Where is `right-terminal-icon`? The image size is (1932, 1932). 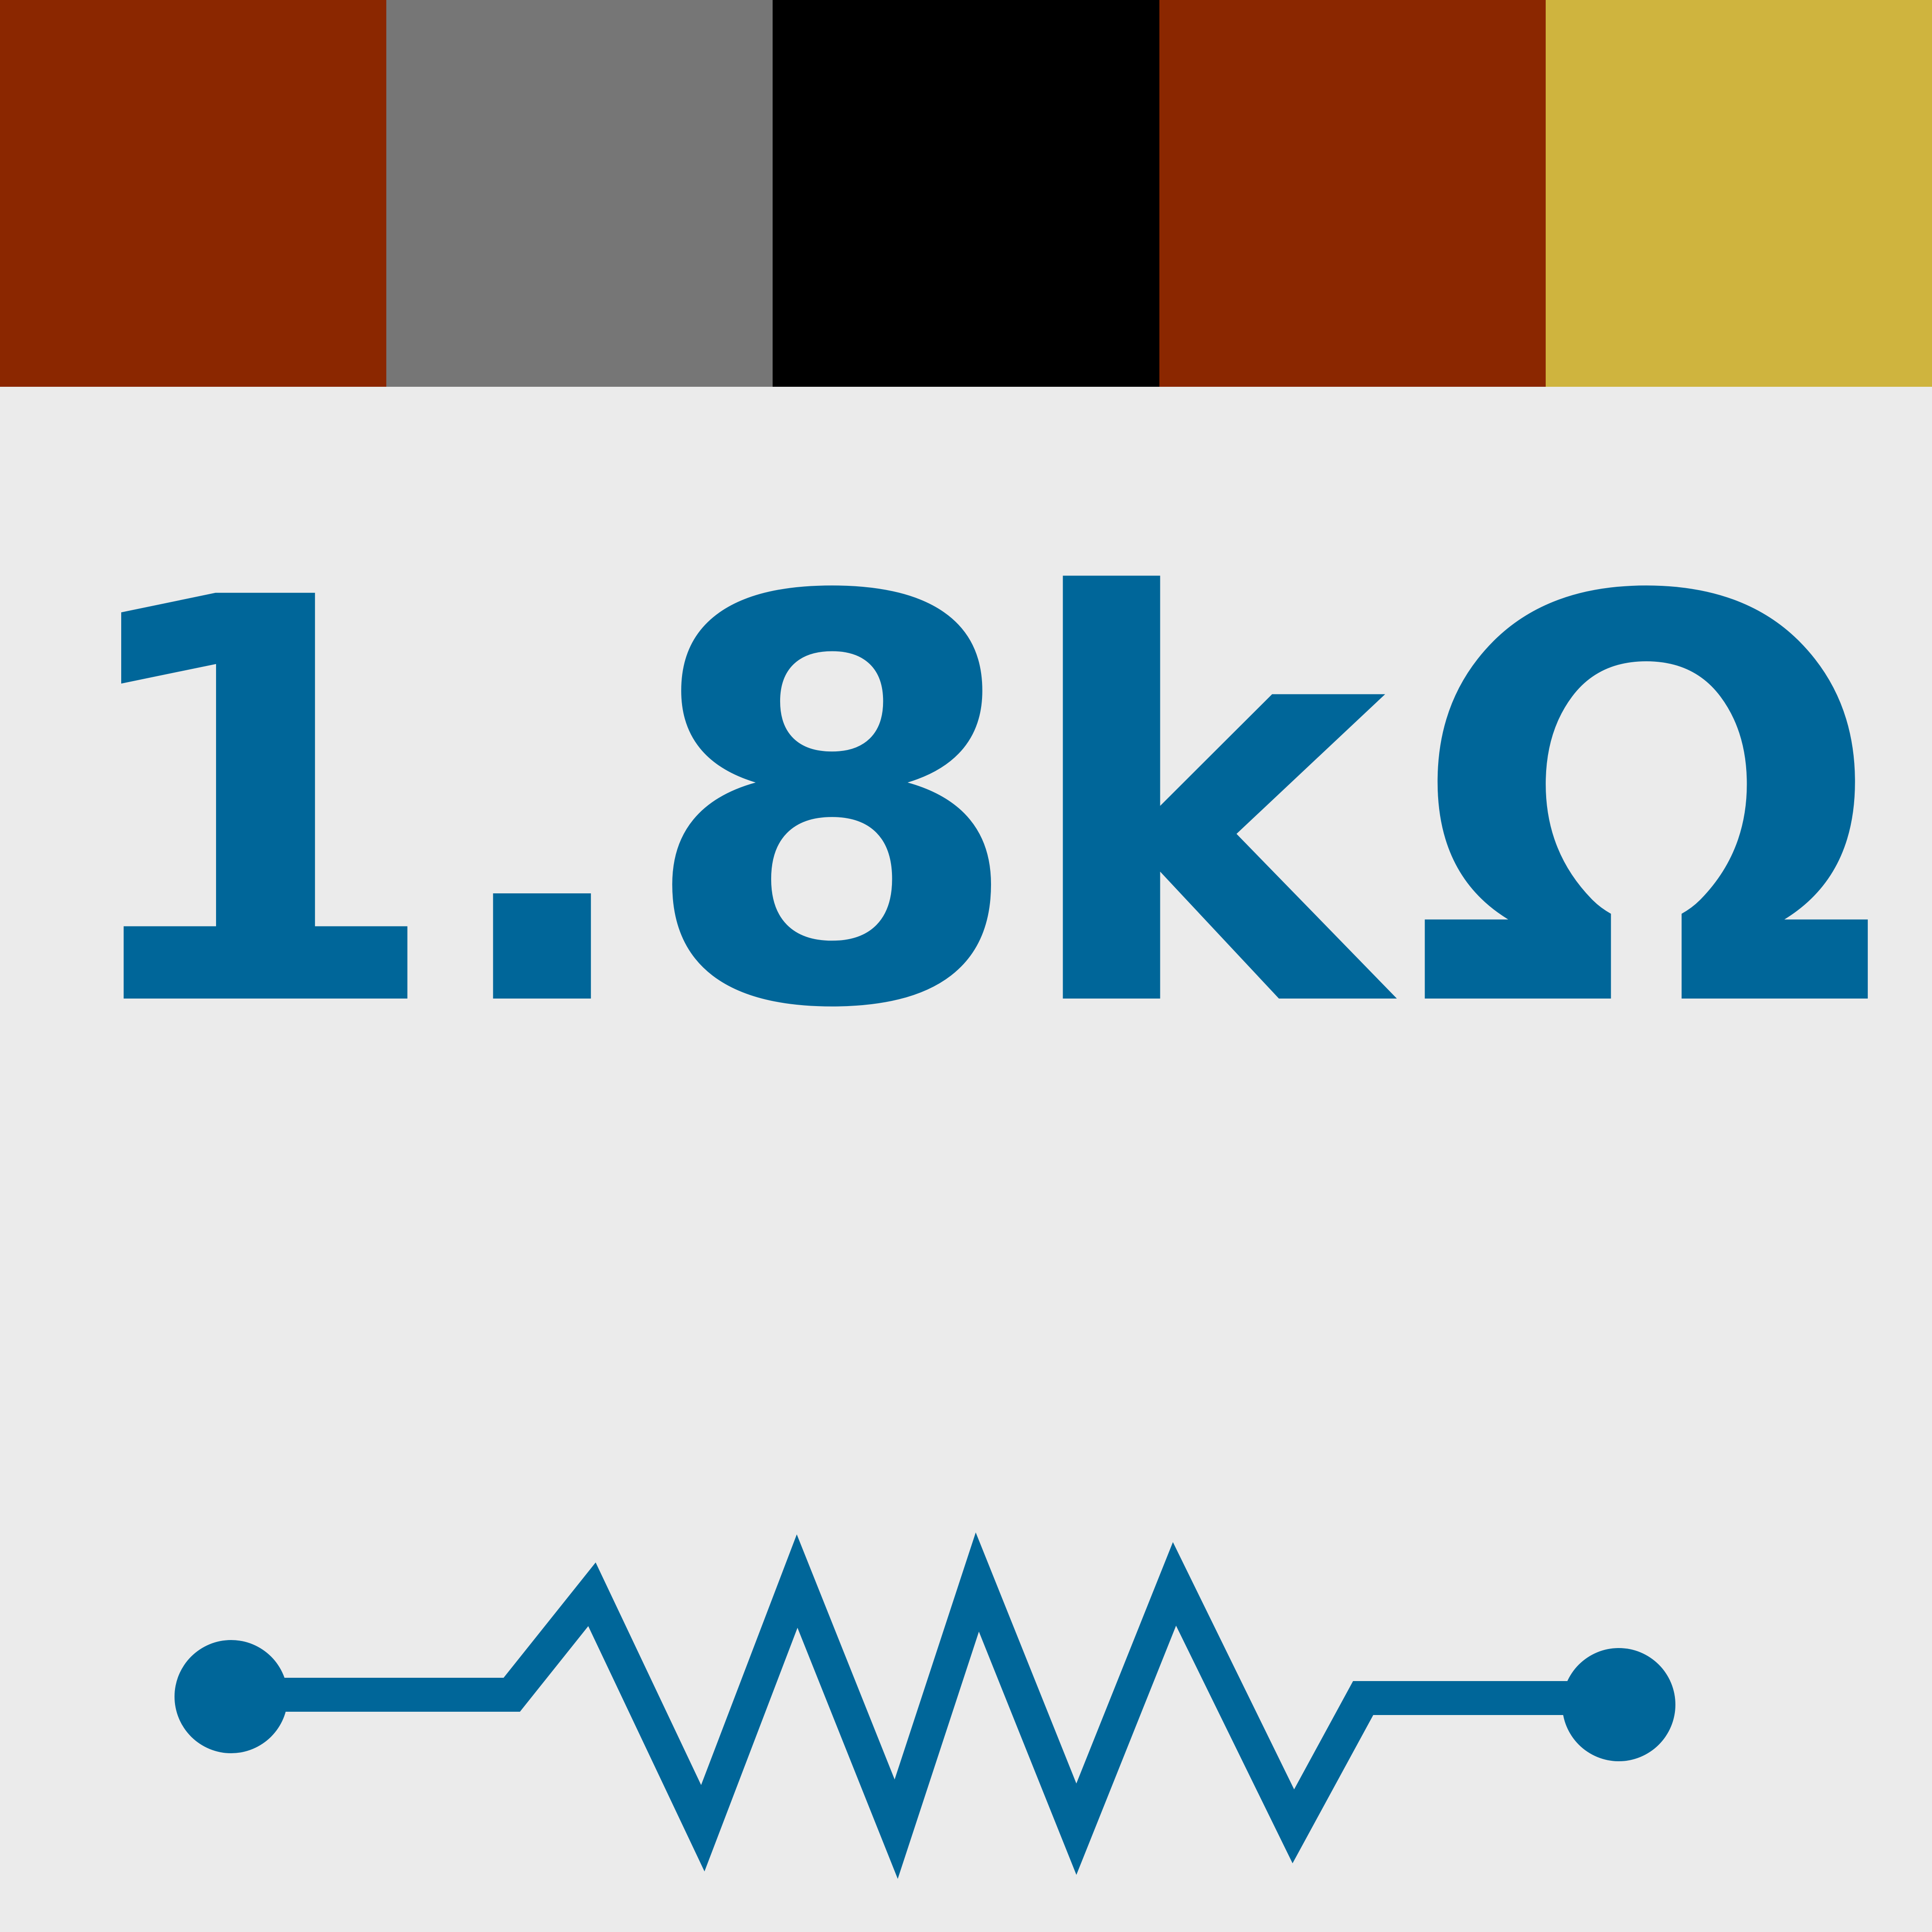 right-terminal-icon is located at coordinates (1618, 1704).